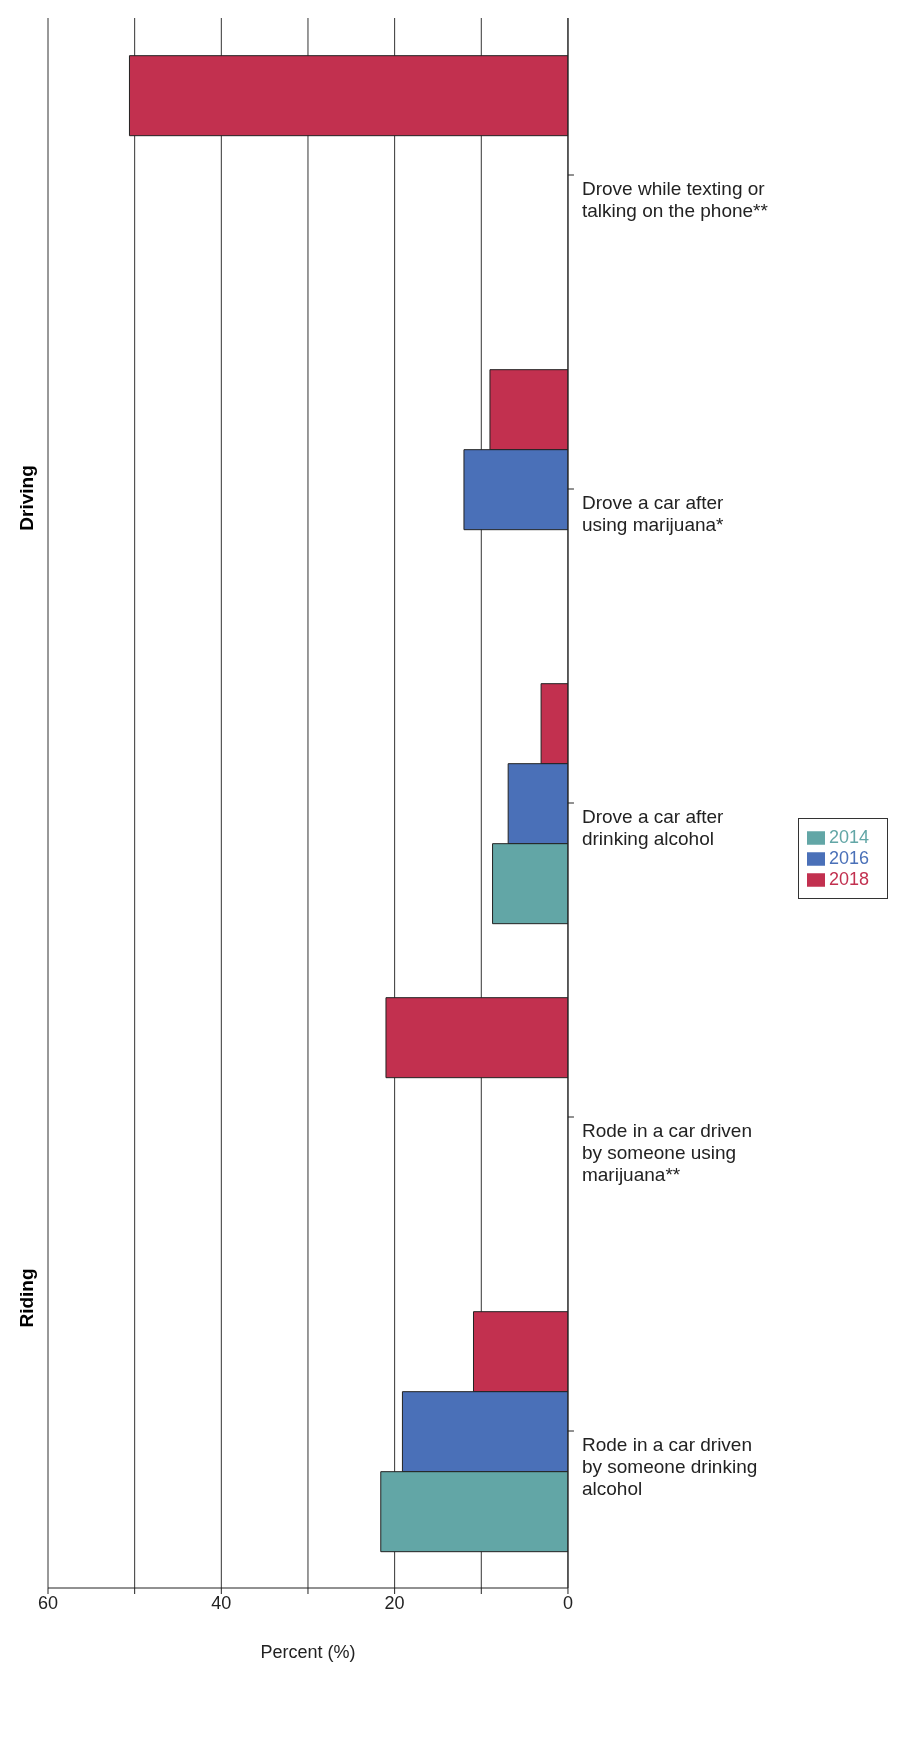  Describe the element at coordinates (308, 1652) in the screenshot. I see `x-axis-title: Percent (%)` at that location.